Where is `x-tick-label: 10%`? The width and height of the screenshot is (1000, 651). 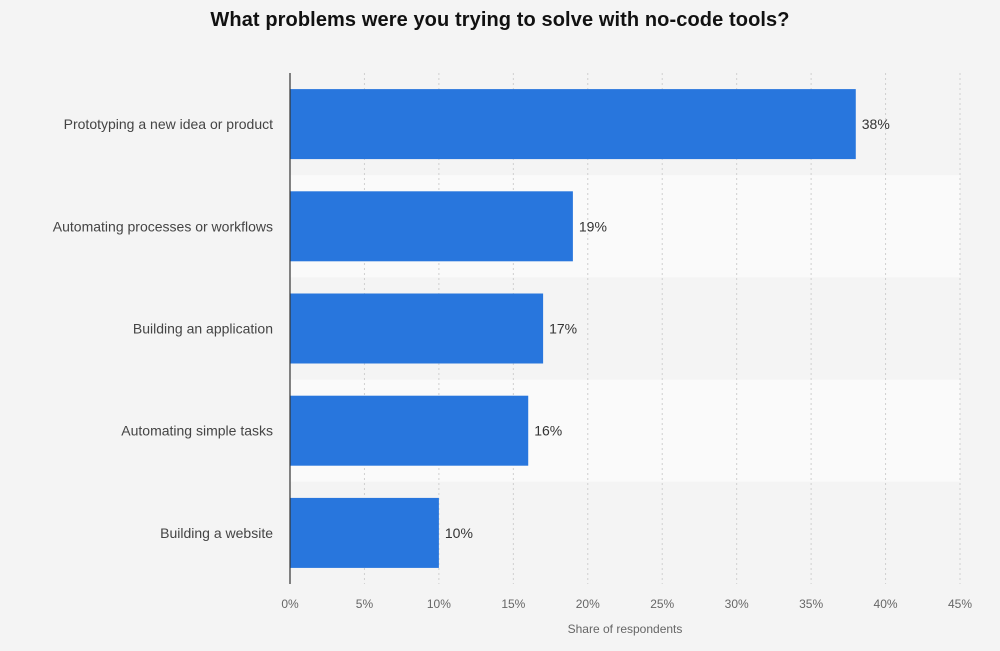
x-tick-label: 10% is located at coordinates (439, 604).